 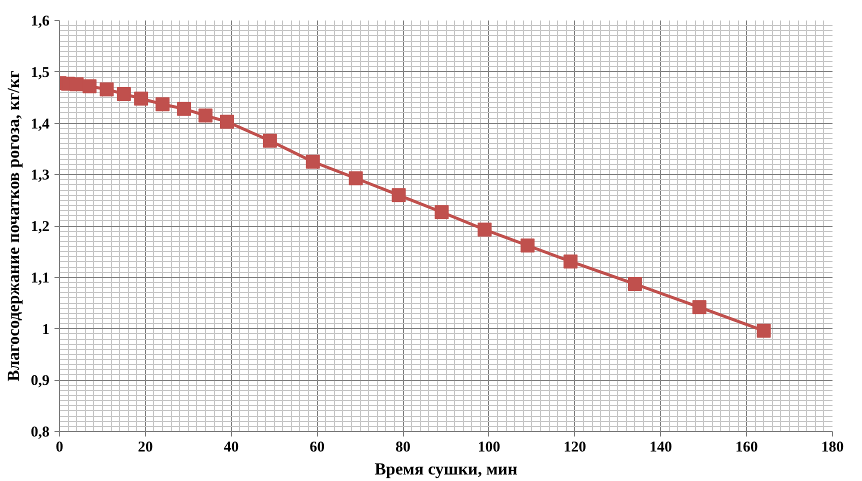 What do you see at coordinates (832, 448) in the screenshot?
I see `x-tick-label: 180` at bounding box center [832, 448].